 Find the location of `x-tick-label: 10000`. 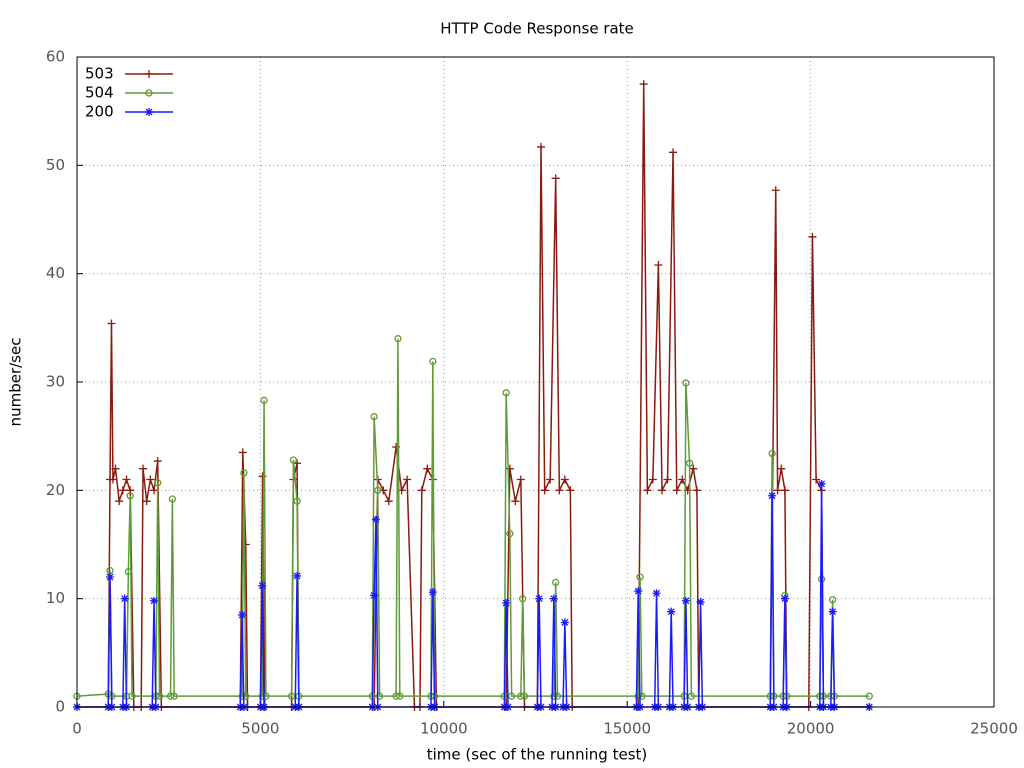

x-tick-label: 10000 is located at coordinates (444, 729).